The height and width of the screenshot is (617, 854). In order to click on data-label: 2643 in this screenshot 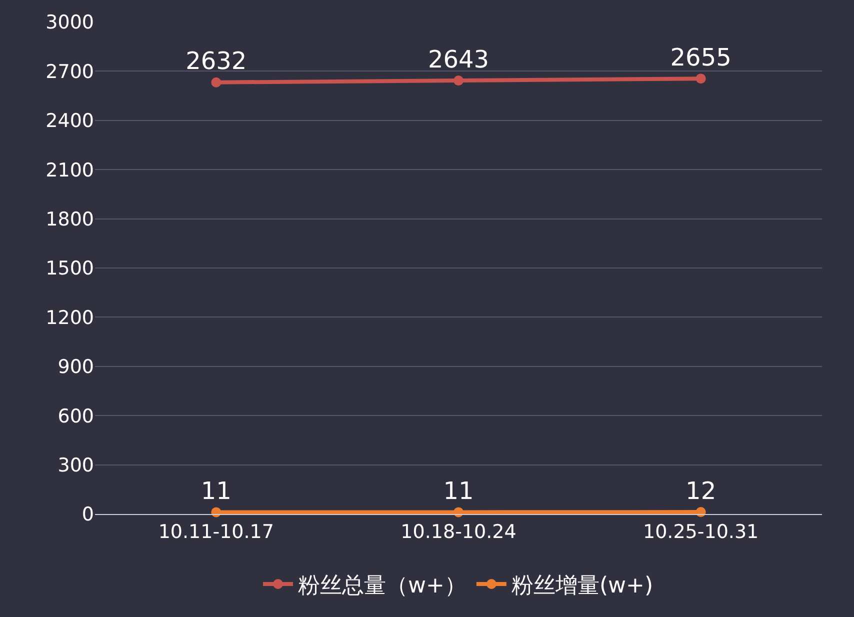, I will do `click(459, 59)`.